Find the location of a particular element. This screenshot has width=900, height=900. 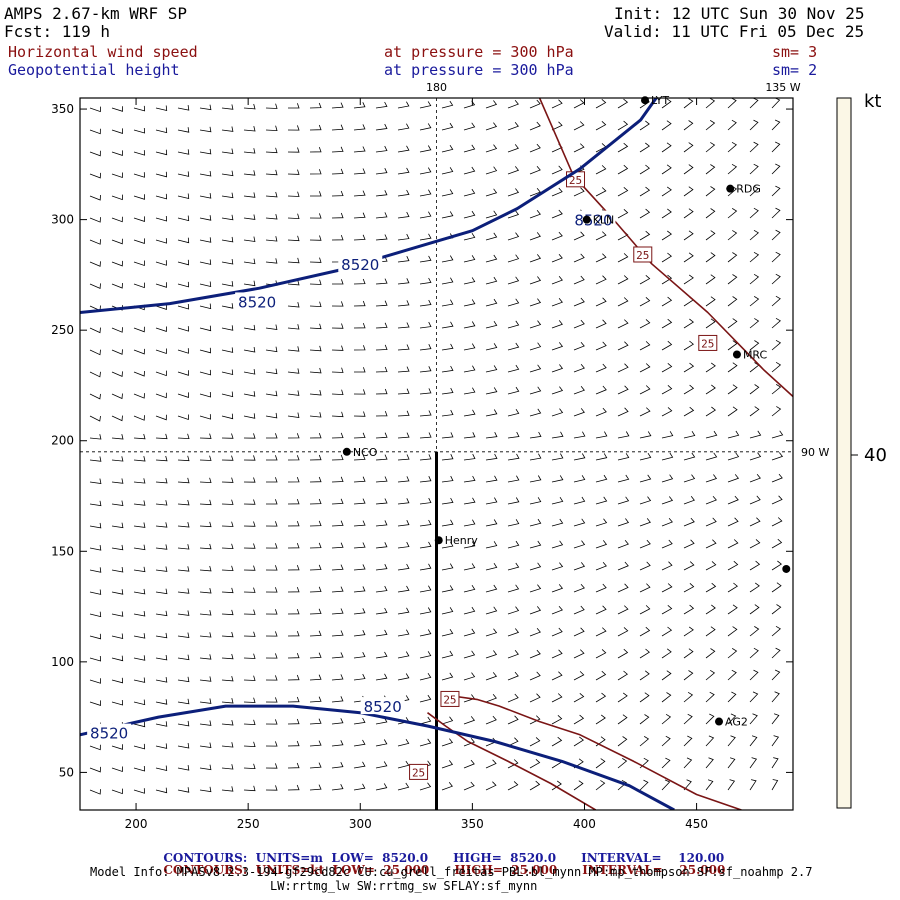

forecast-hour: Fcst: 119 h is located at coordinates (57, 31).